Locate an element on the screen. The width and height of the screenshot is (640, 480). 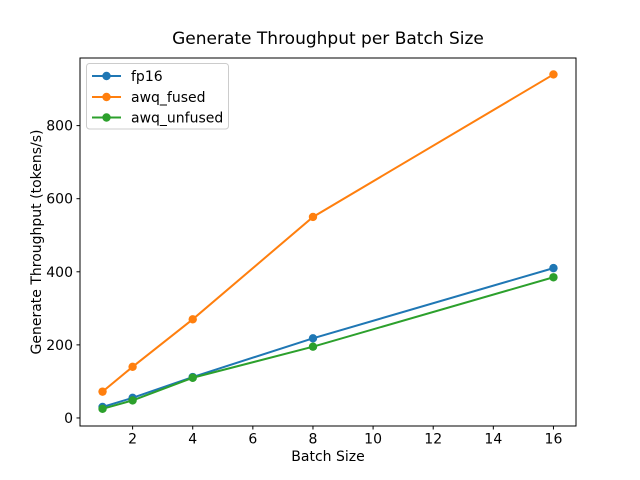
x-axis-tick-label: 16 is located at coordinates (554, 440).